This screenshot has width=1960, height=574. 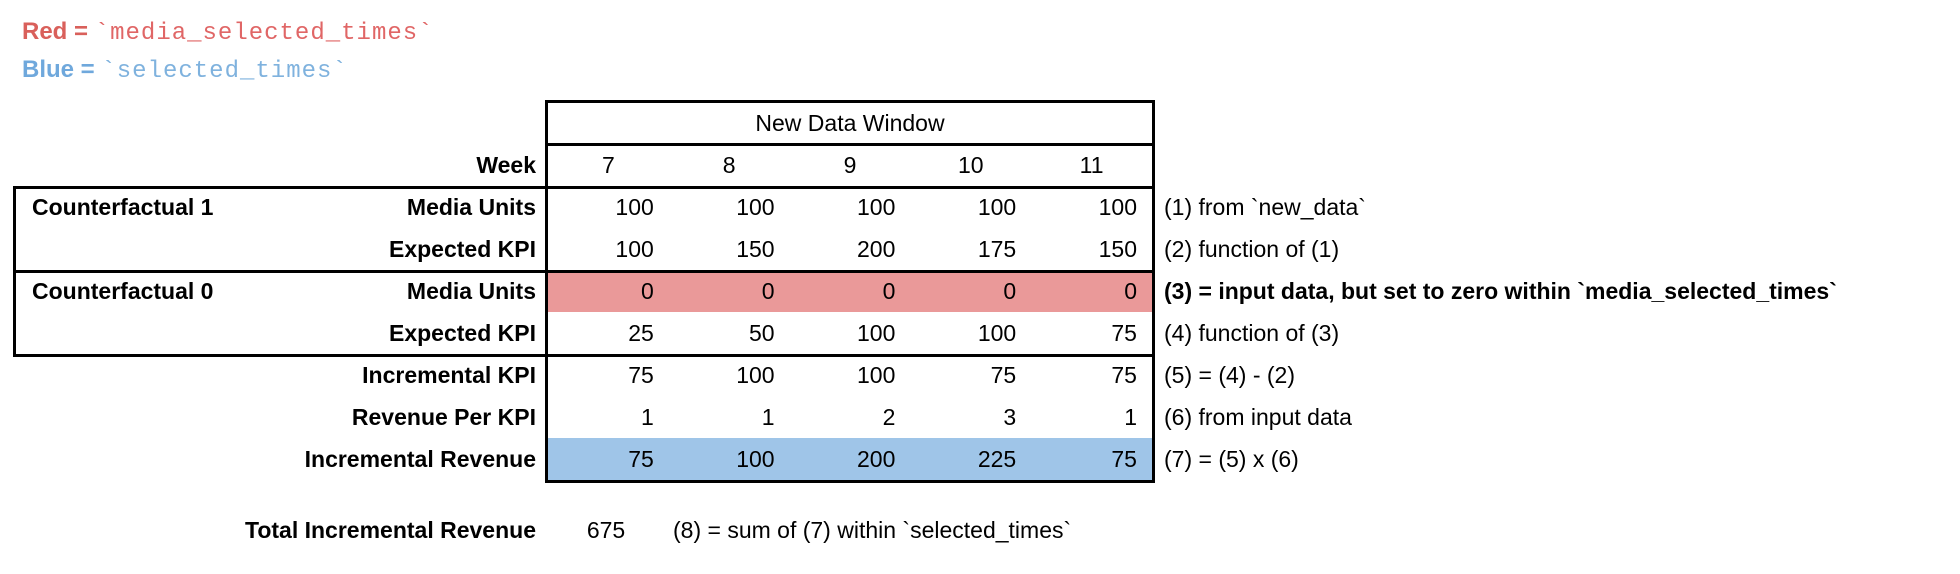 What do you see at coordinates (506, 165) in the screenshot?
I see `week-row-label: Week` at bounding box center [506, 165].